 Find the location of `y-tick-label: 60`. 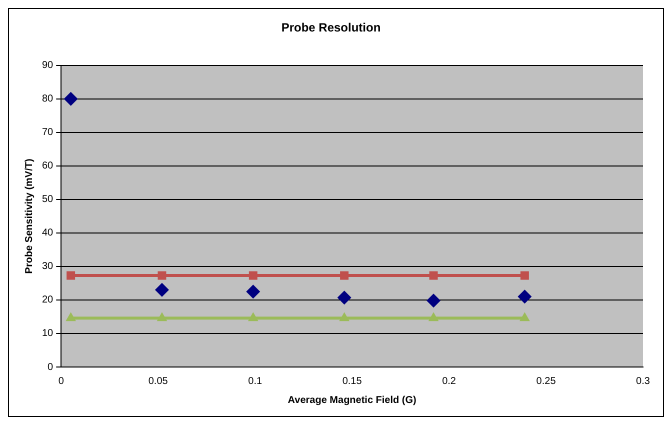

y-tick-label: 60 is located at coordinates (48, 166).